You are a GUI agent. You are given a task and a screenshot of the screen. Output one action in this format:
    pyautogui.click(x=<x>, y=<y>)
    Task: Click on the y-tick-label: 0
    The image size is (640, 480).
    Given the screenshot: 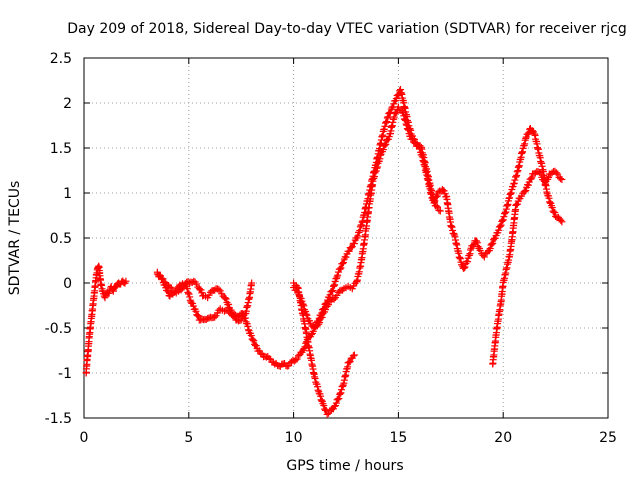 What is the action you would take?
    pyautogui.click(x=67, y=284)
    